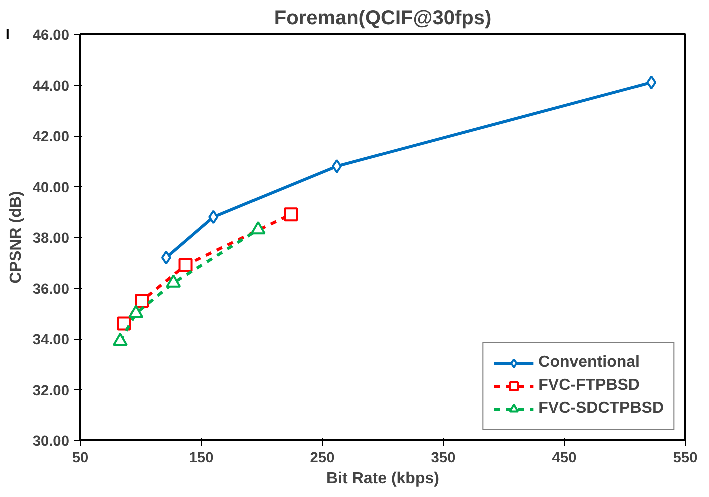  I want to click on legend-label: Conventional, so click(589, 363).